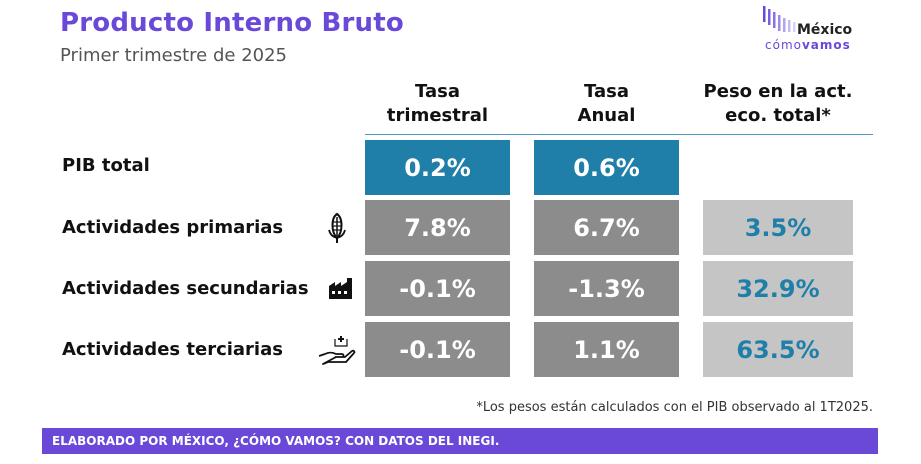 This screenshot has width=921, height=464. What do you see at coordinates (826, 45) in the screenshot?
I see `logo-tagline-bold: vamos` at bounding box center [826, 45].